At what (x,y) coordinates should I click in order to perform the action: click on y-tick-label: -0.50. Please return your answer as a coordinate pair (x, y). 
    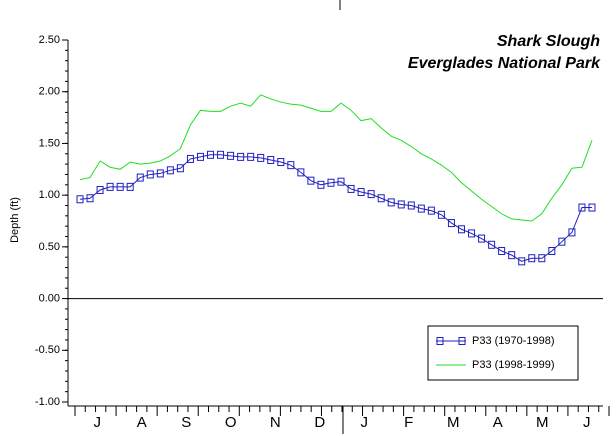
    Looking at the image, I should click on (47, 350).